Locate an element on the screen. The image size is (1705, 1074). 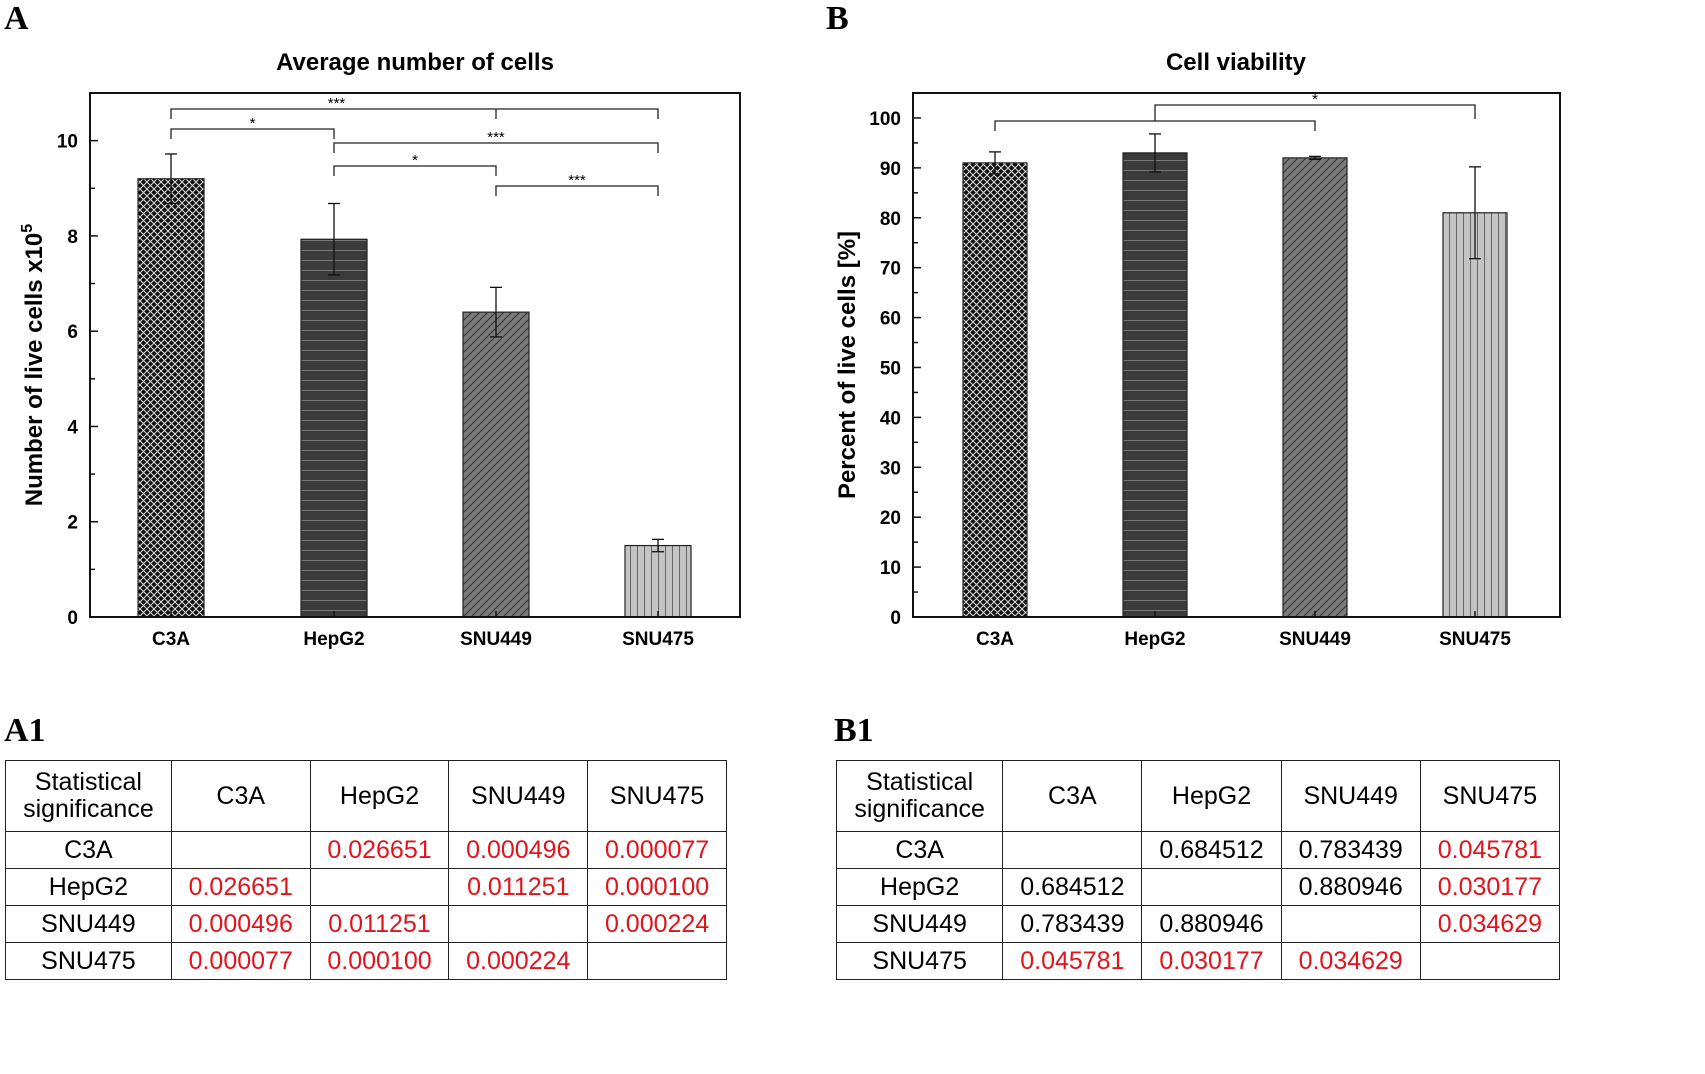
significance-label: * is located at coordinates (253, 123).